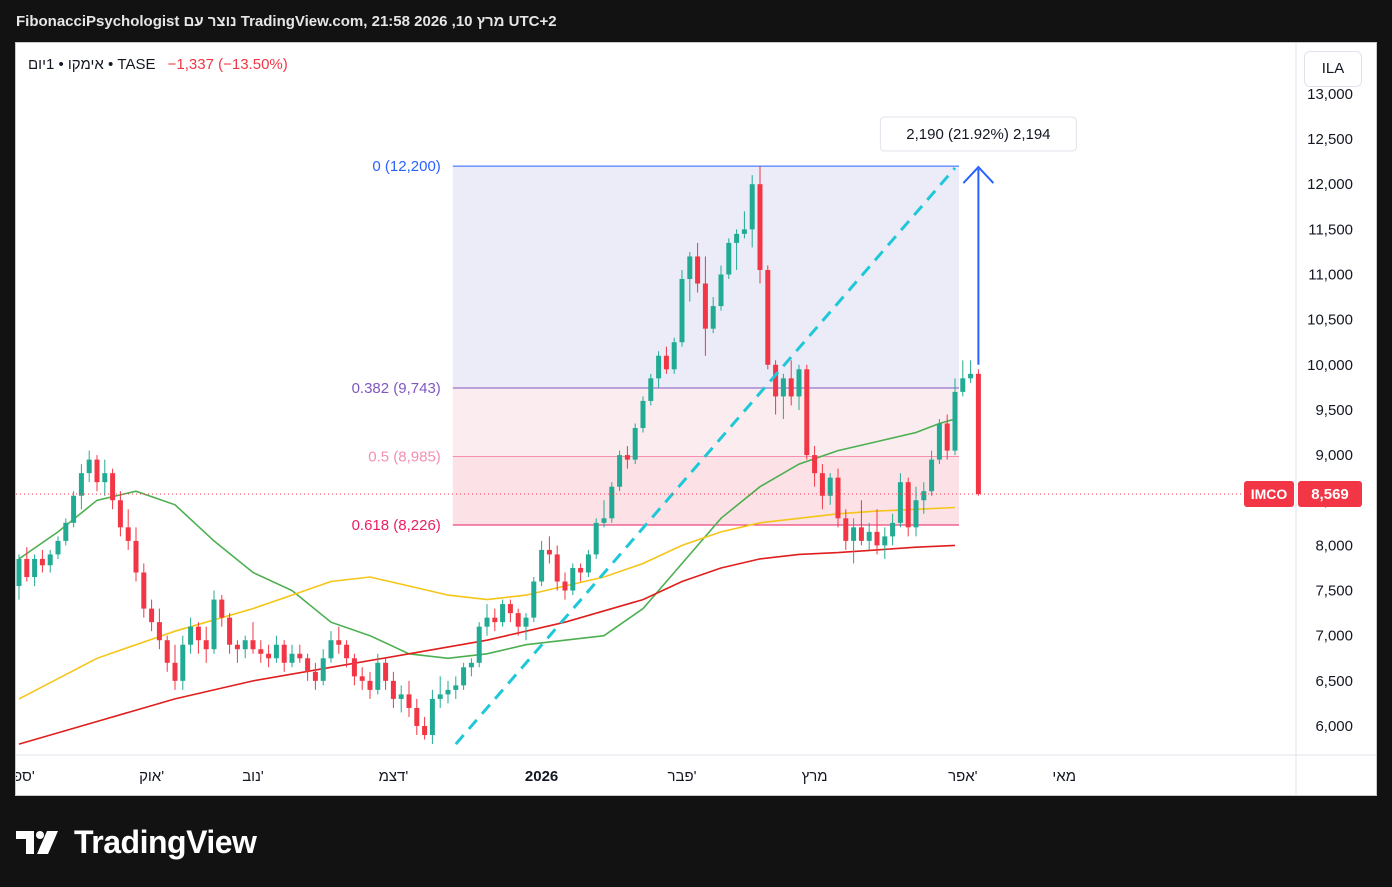 The width and height of the screenshot is (1392, 887). I want to click on last-price-badge, so click(1330, 494).